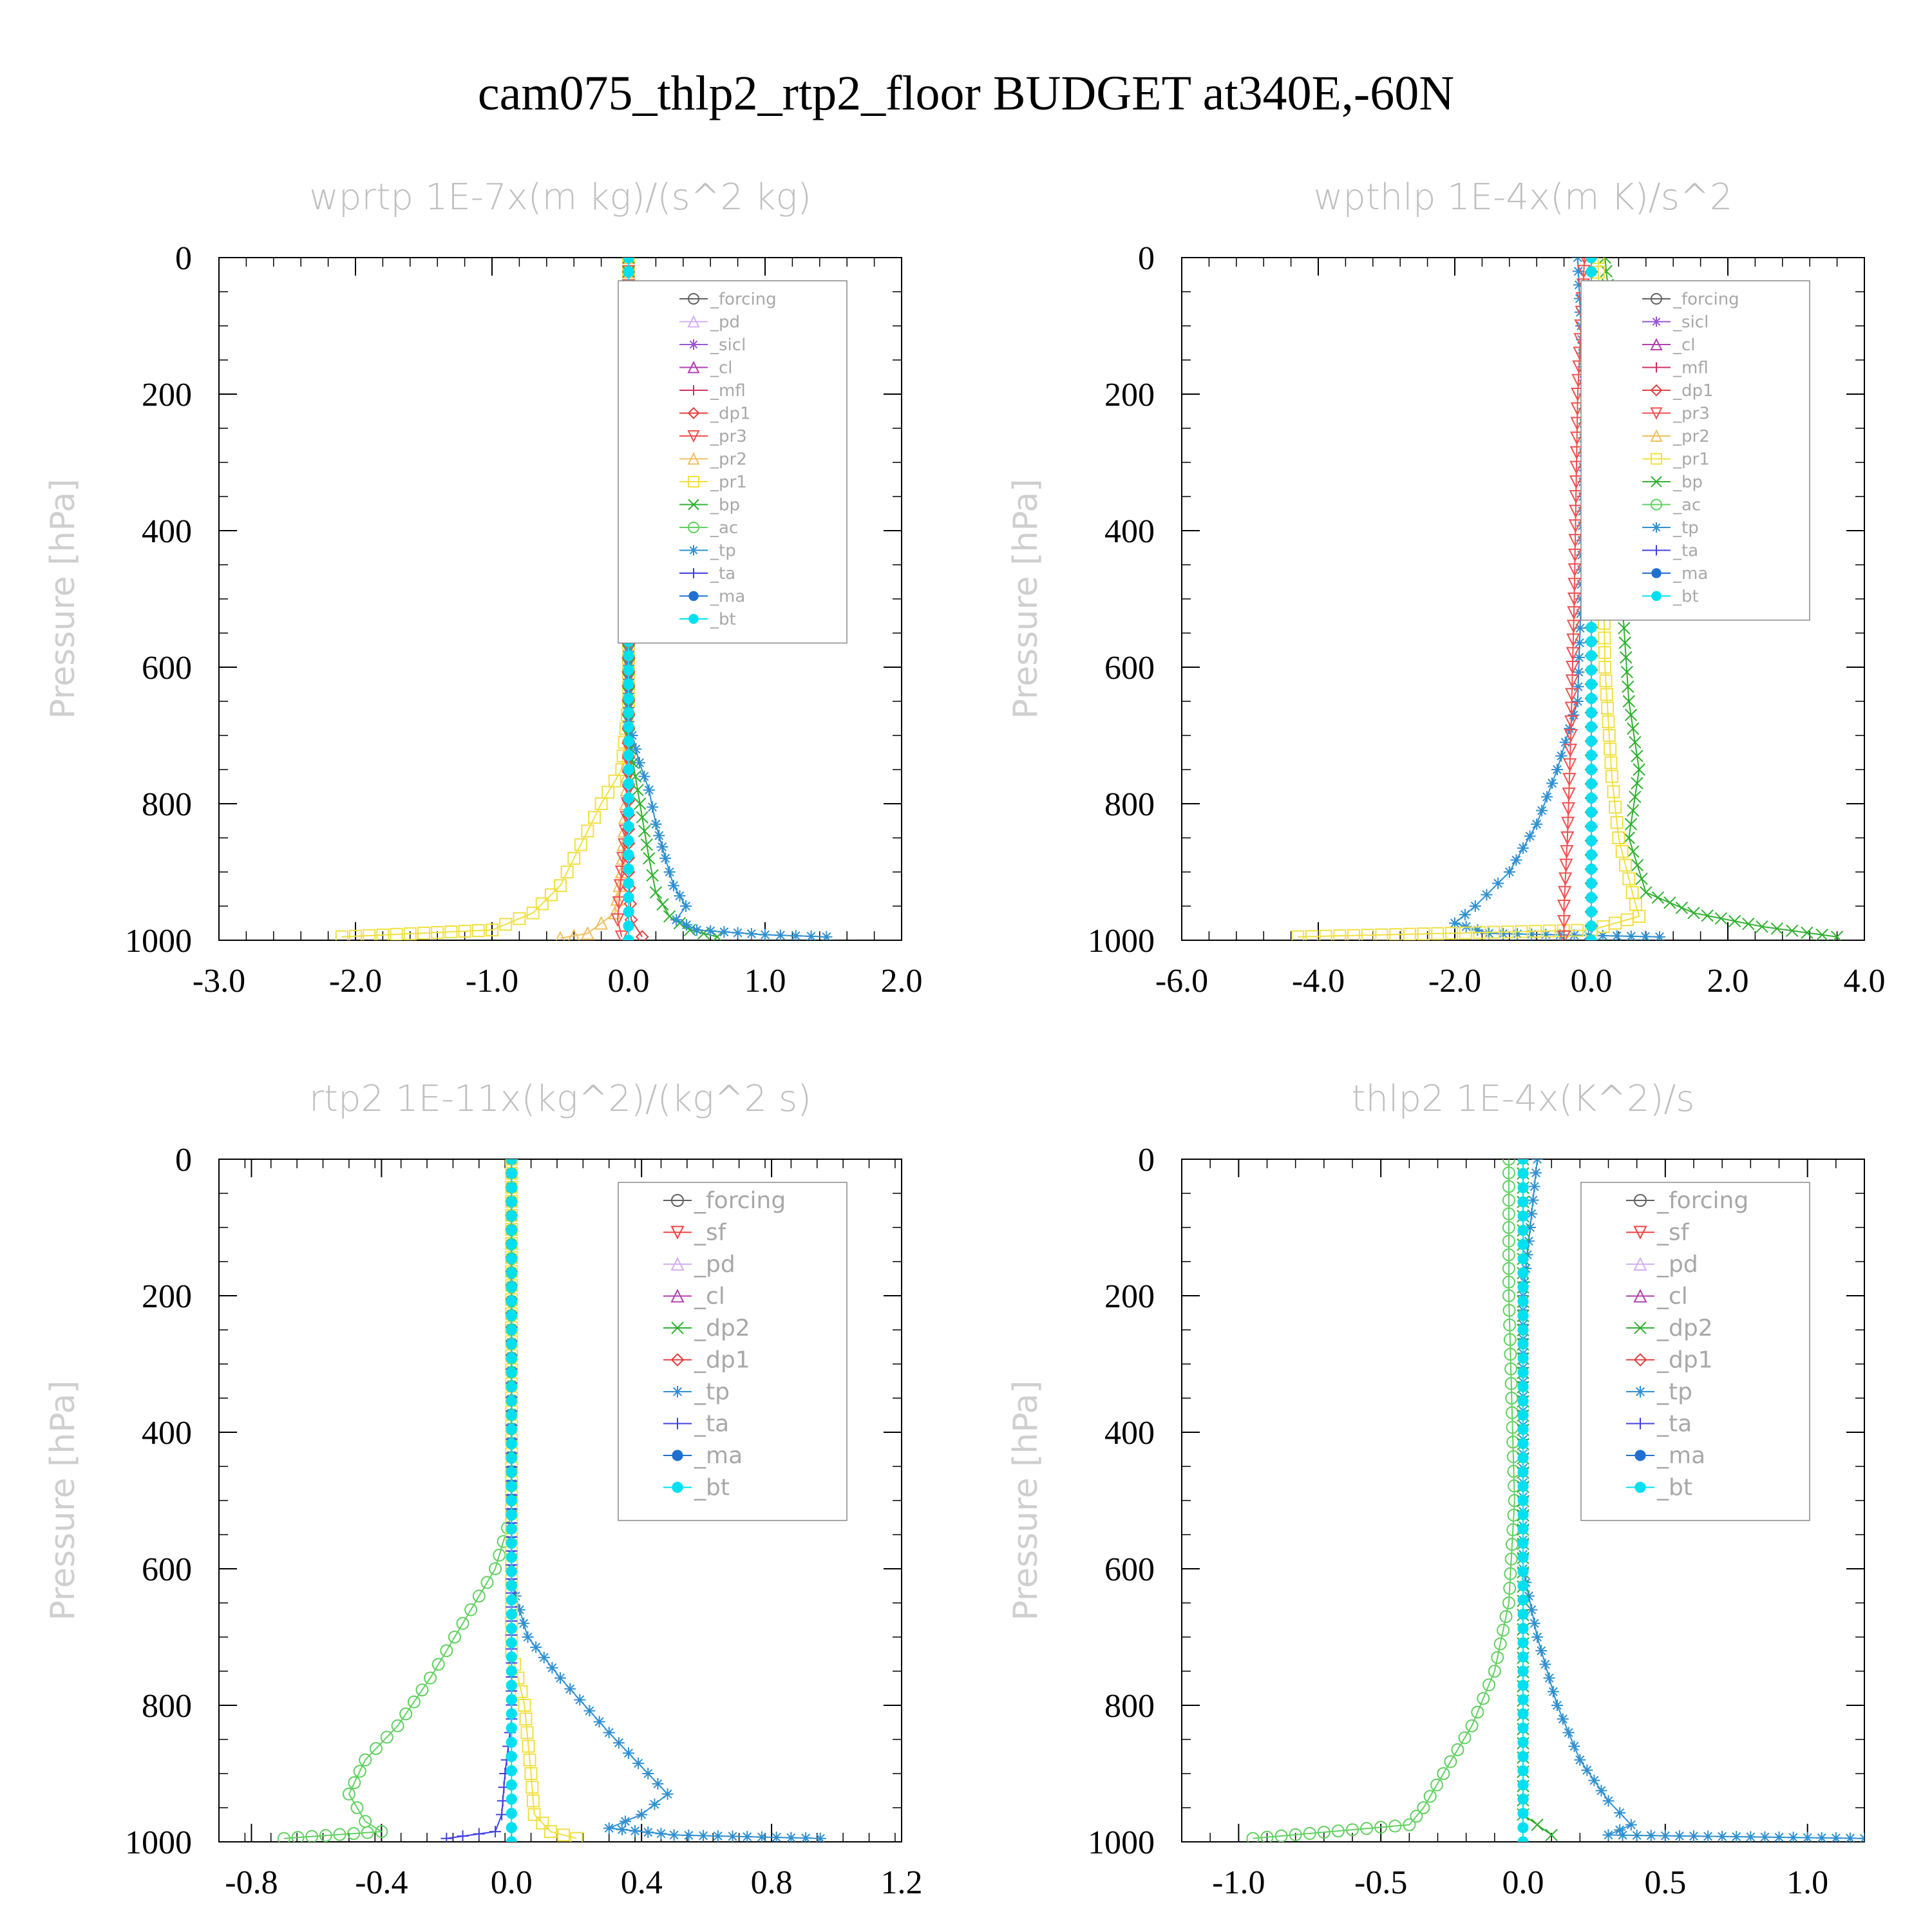 Image resolution: width=1932 pixels, height=1932 pixels. I want to click on legend-label: _bp, so click(1688, 482).